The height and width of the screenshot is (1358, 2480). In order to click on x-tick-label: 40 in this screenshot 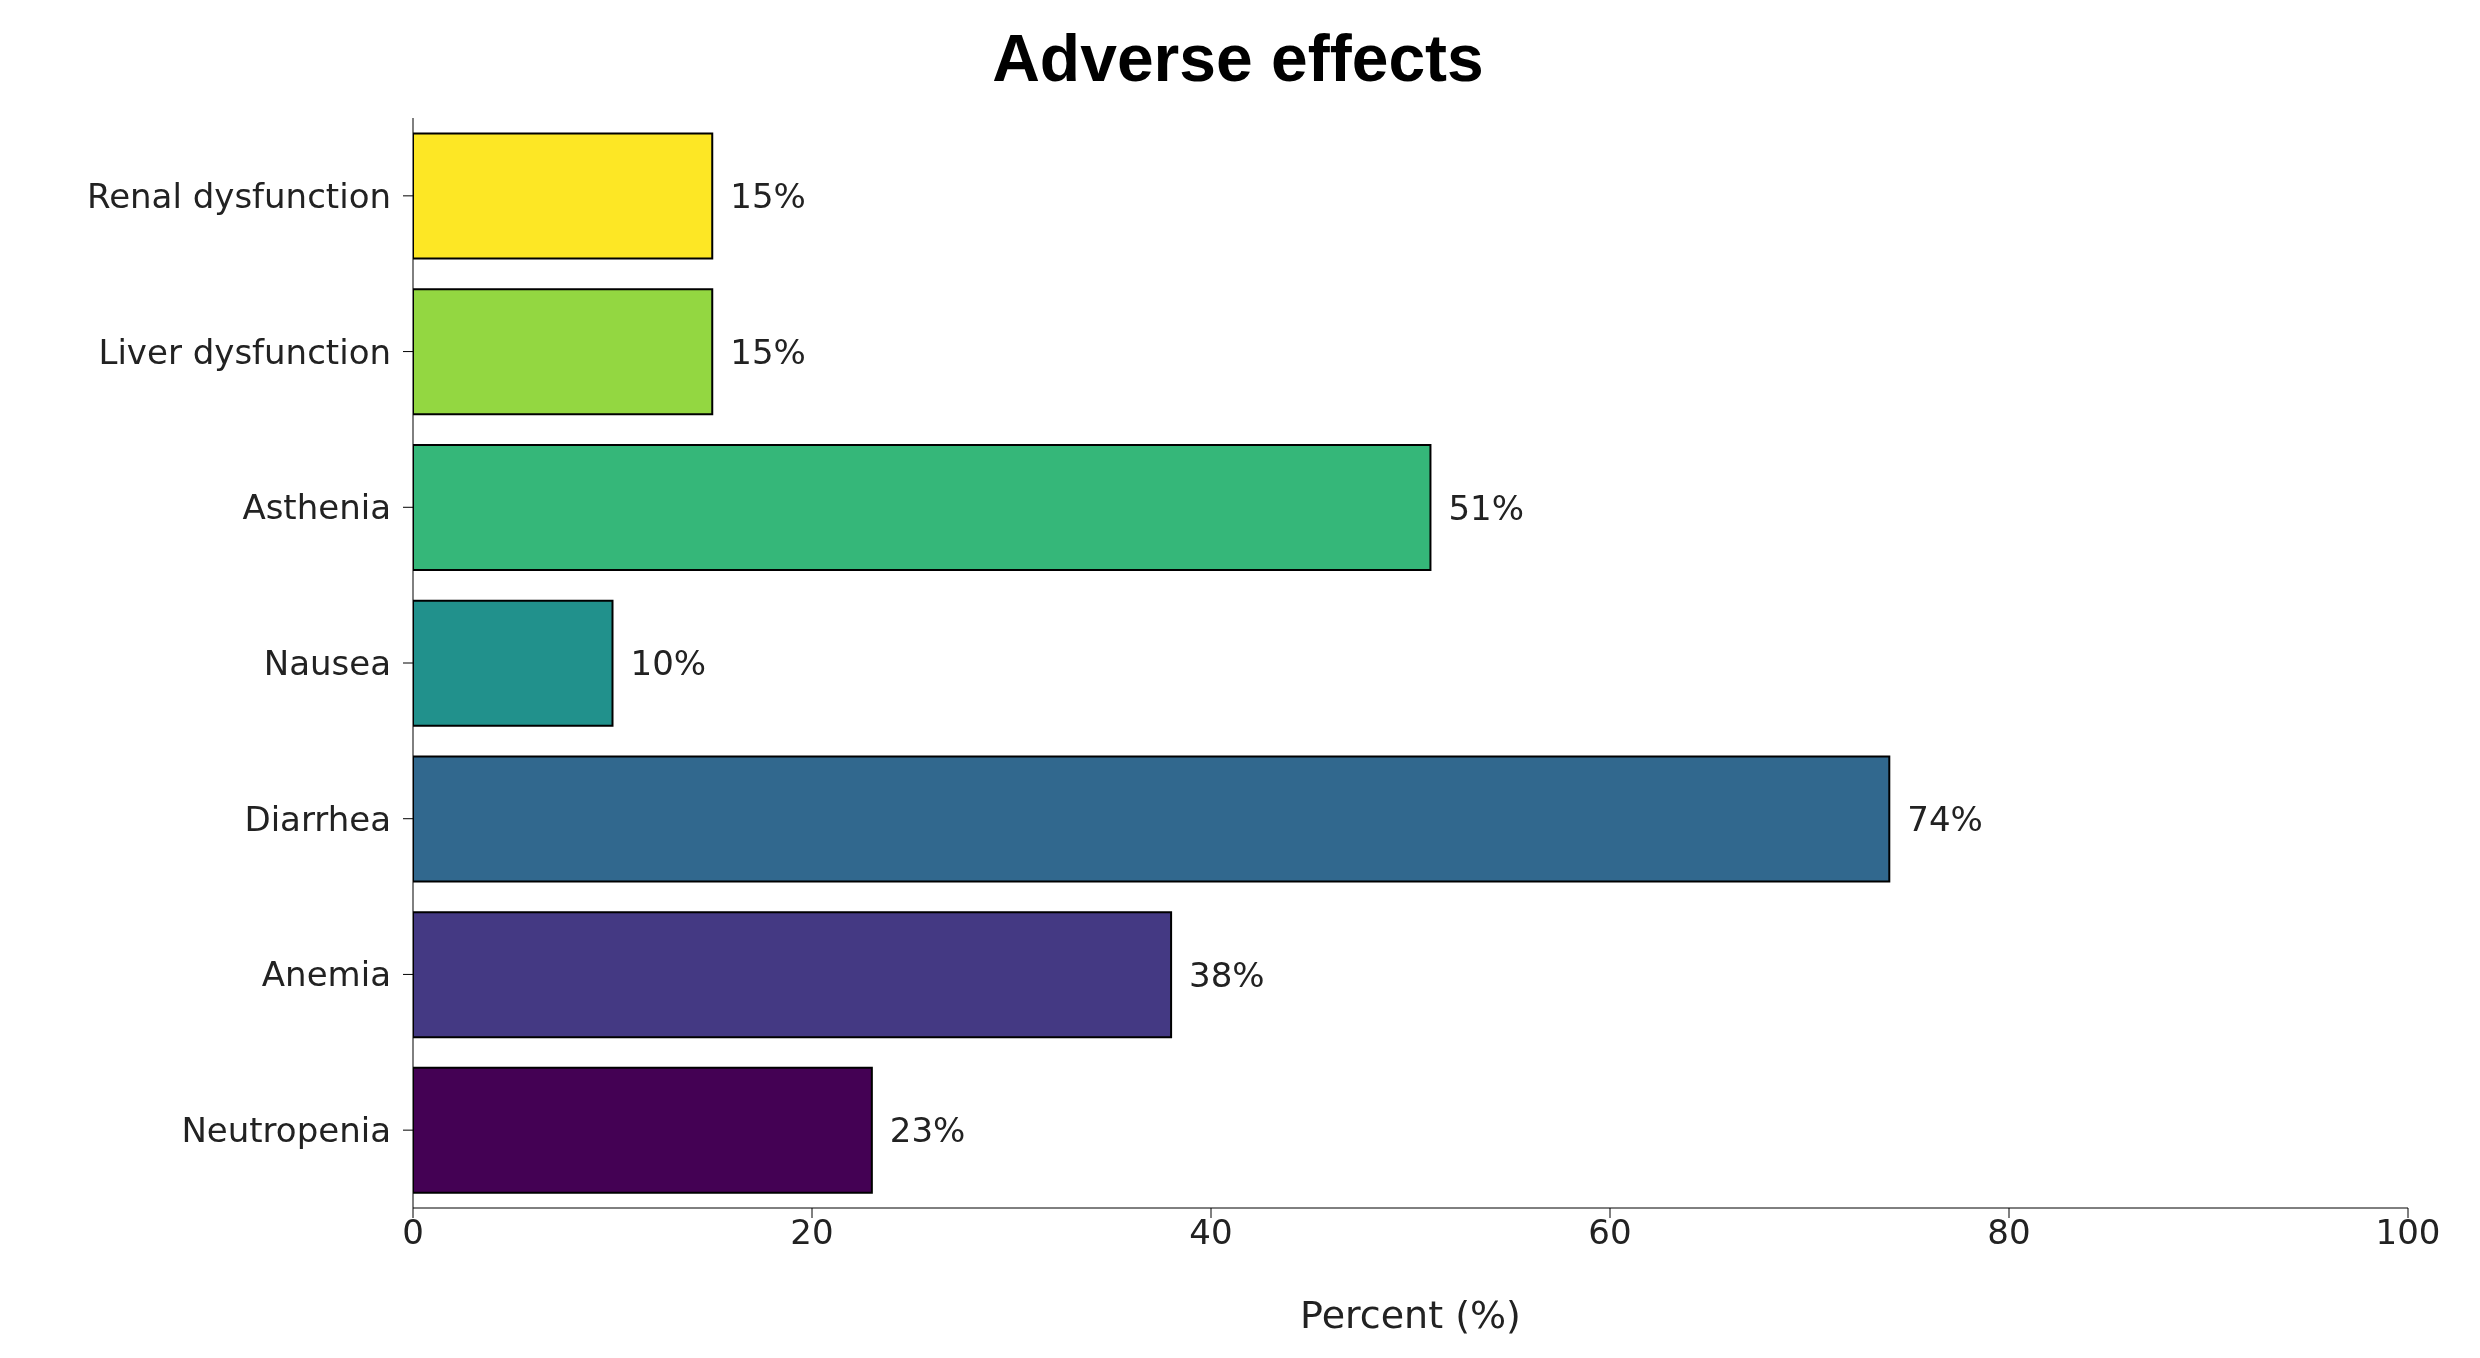, I will do `click(1211, 1232)`.